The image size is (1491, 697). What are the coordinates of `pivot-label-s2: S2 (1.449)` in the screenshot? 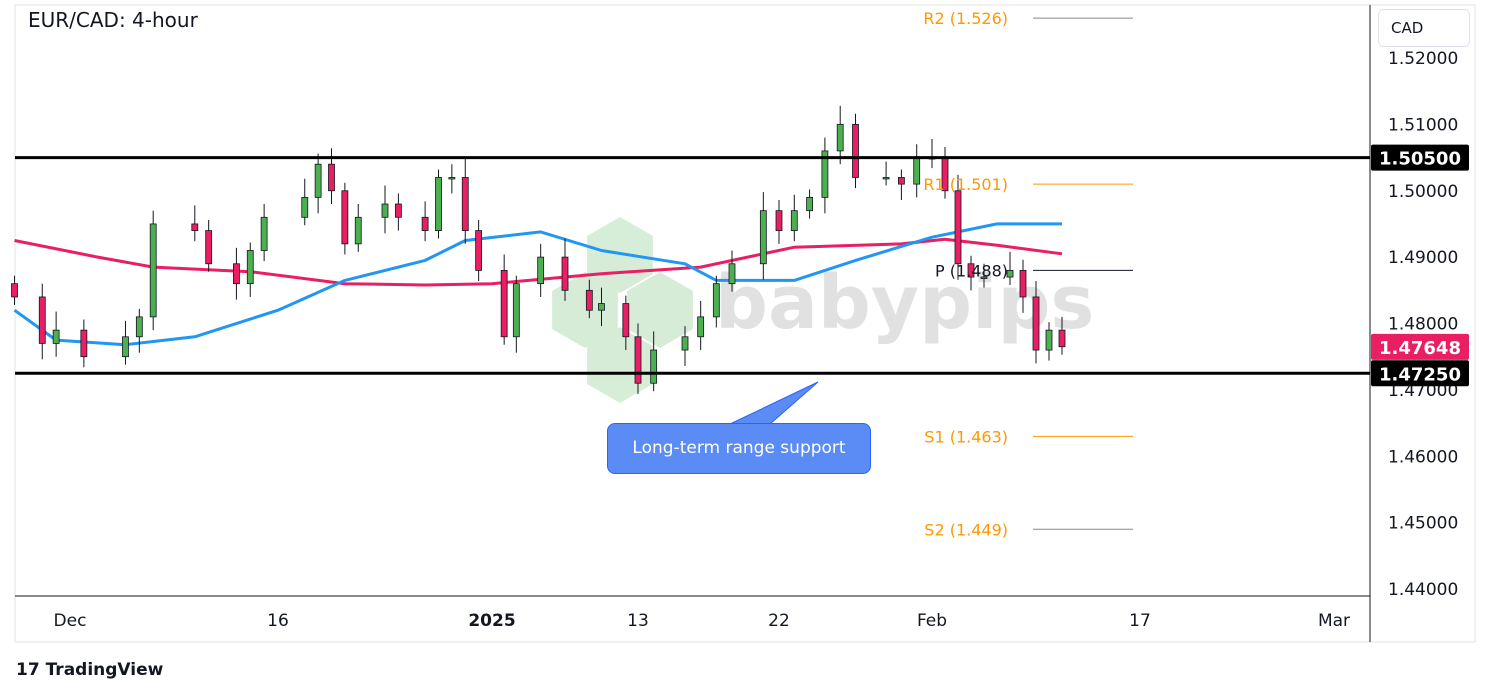 It's located at (966, 529).